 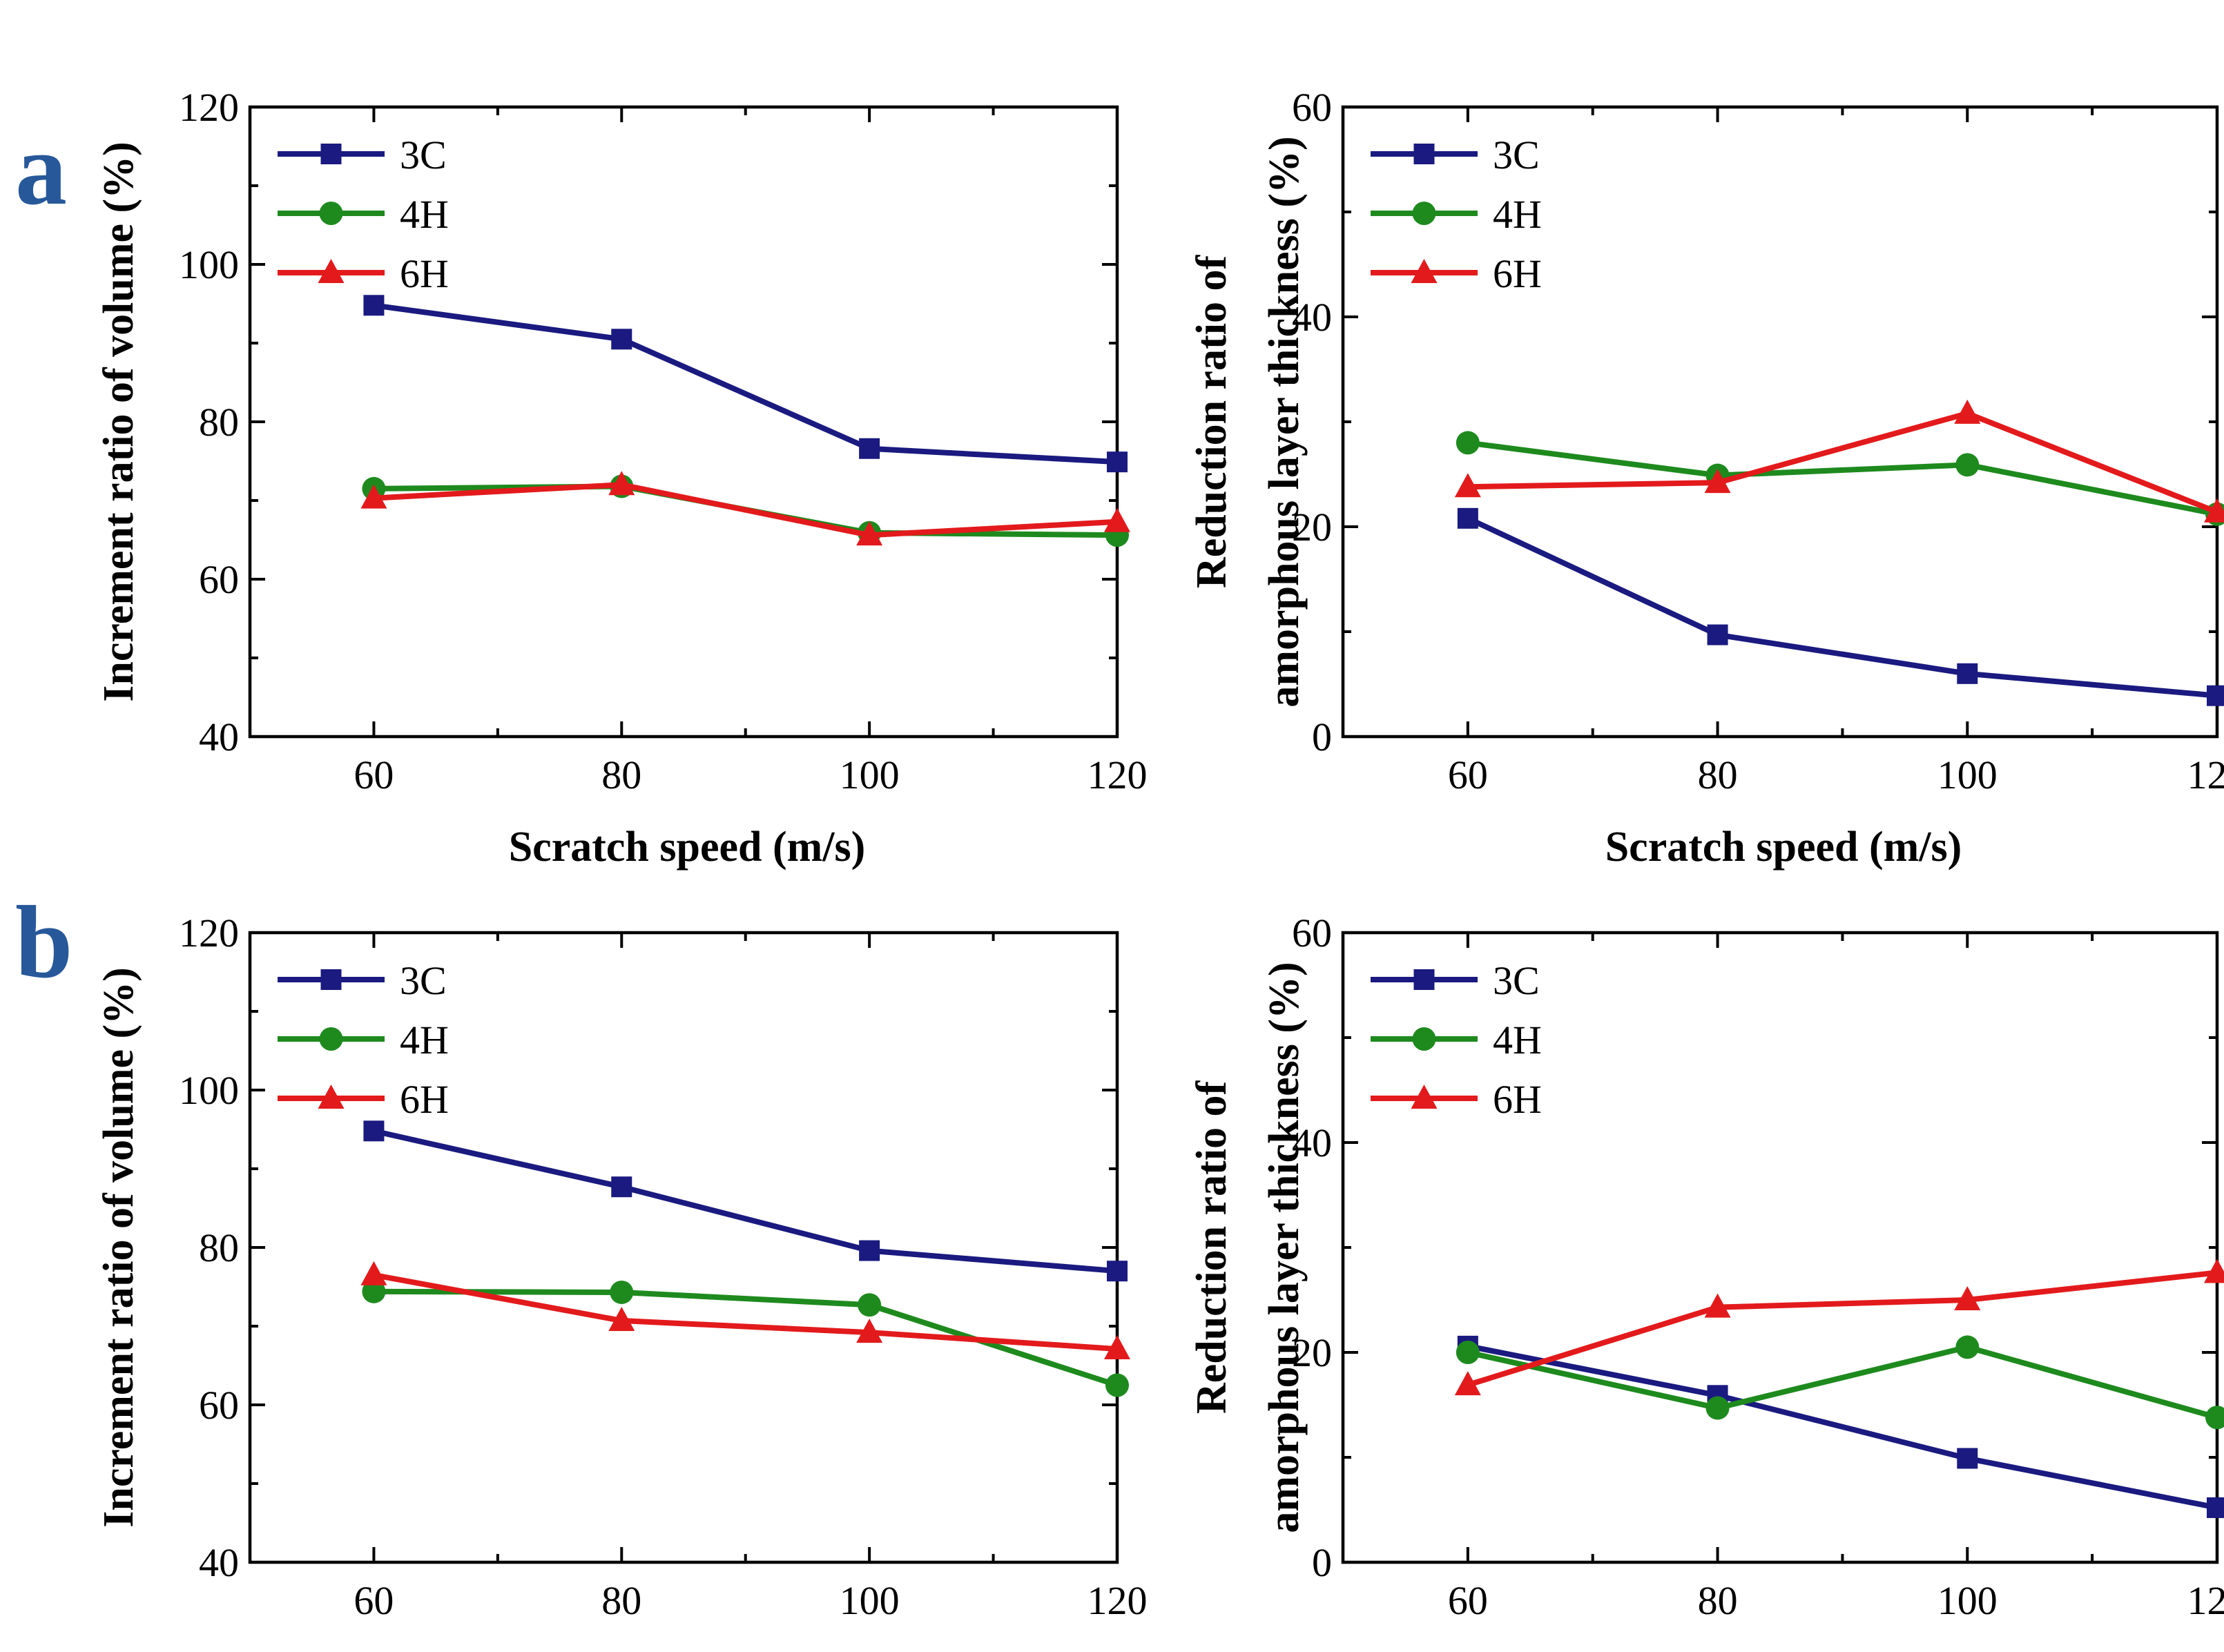 I want to click on panel-label-a: a, so click(x=41, y=169).